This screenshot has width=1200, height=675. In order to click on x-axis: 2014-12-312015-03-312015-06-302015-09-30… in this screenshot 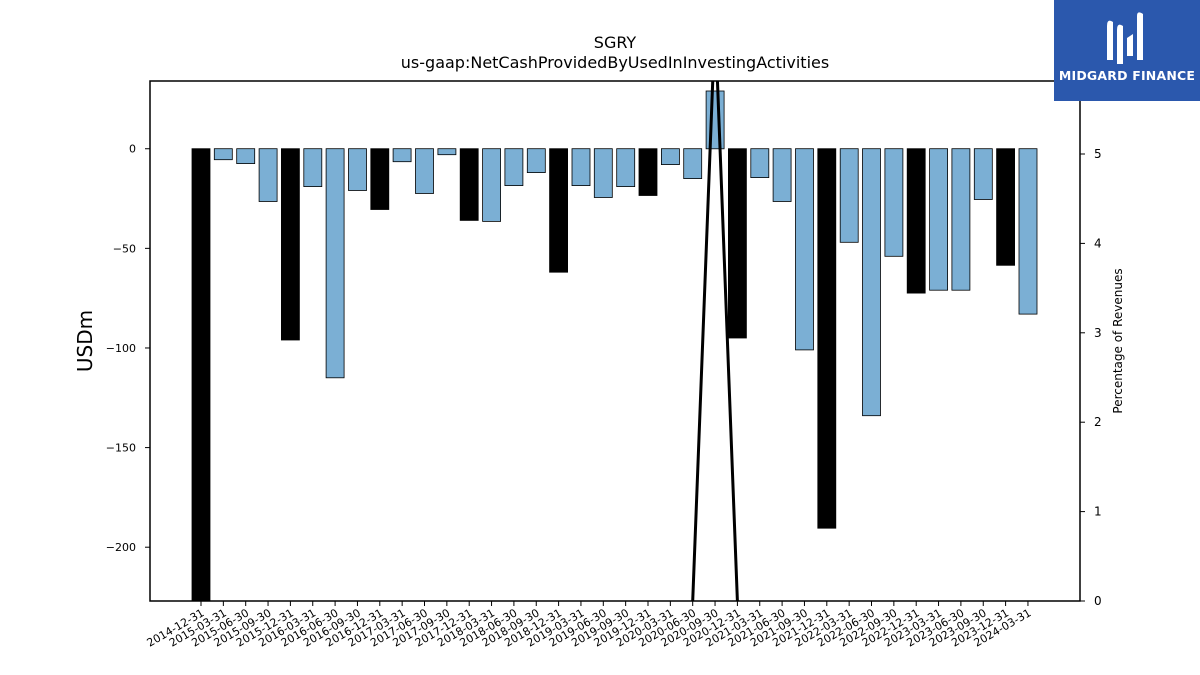, I will do `click(589, 625)`.